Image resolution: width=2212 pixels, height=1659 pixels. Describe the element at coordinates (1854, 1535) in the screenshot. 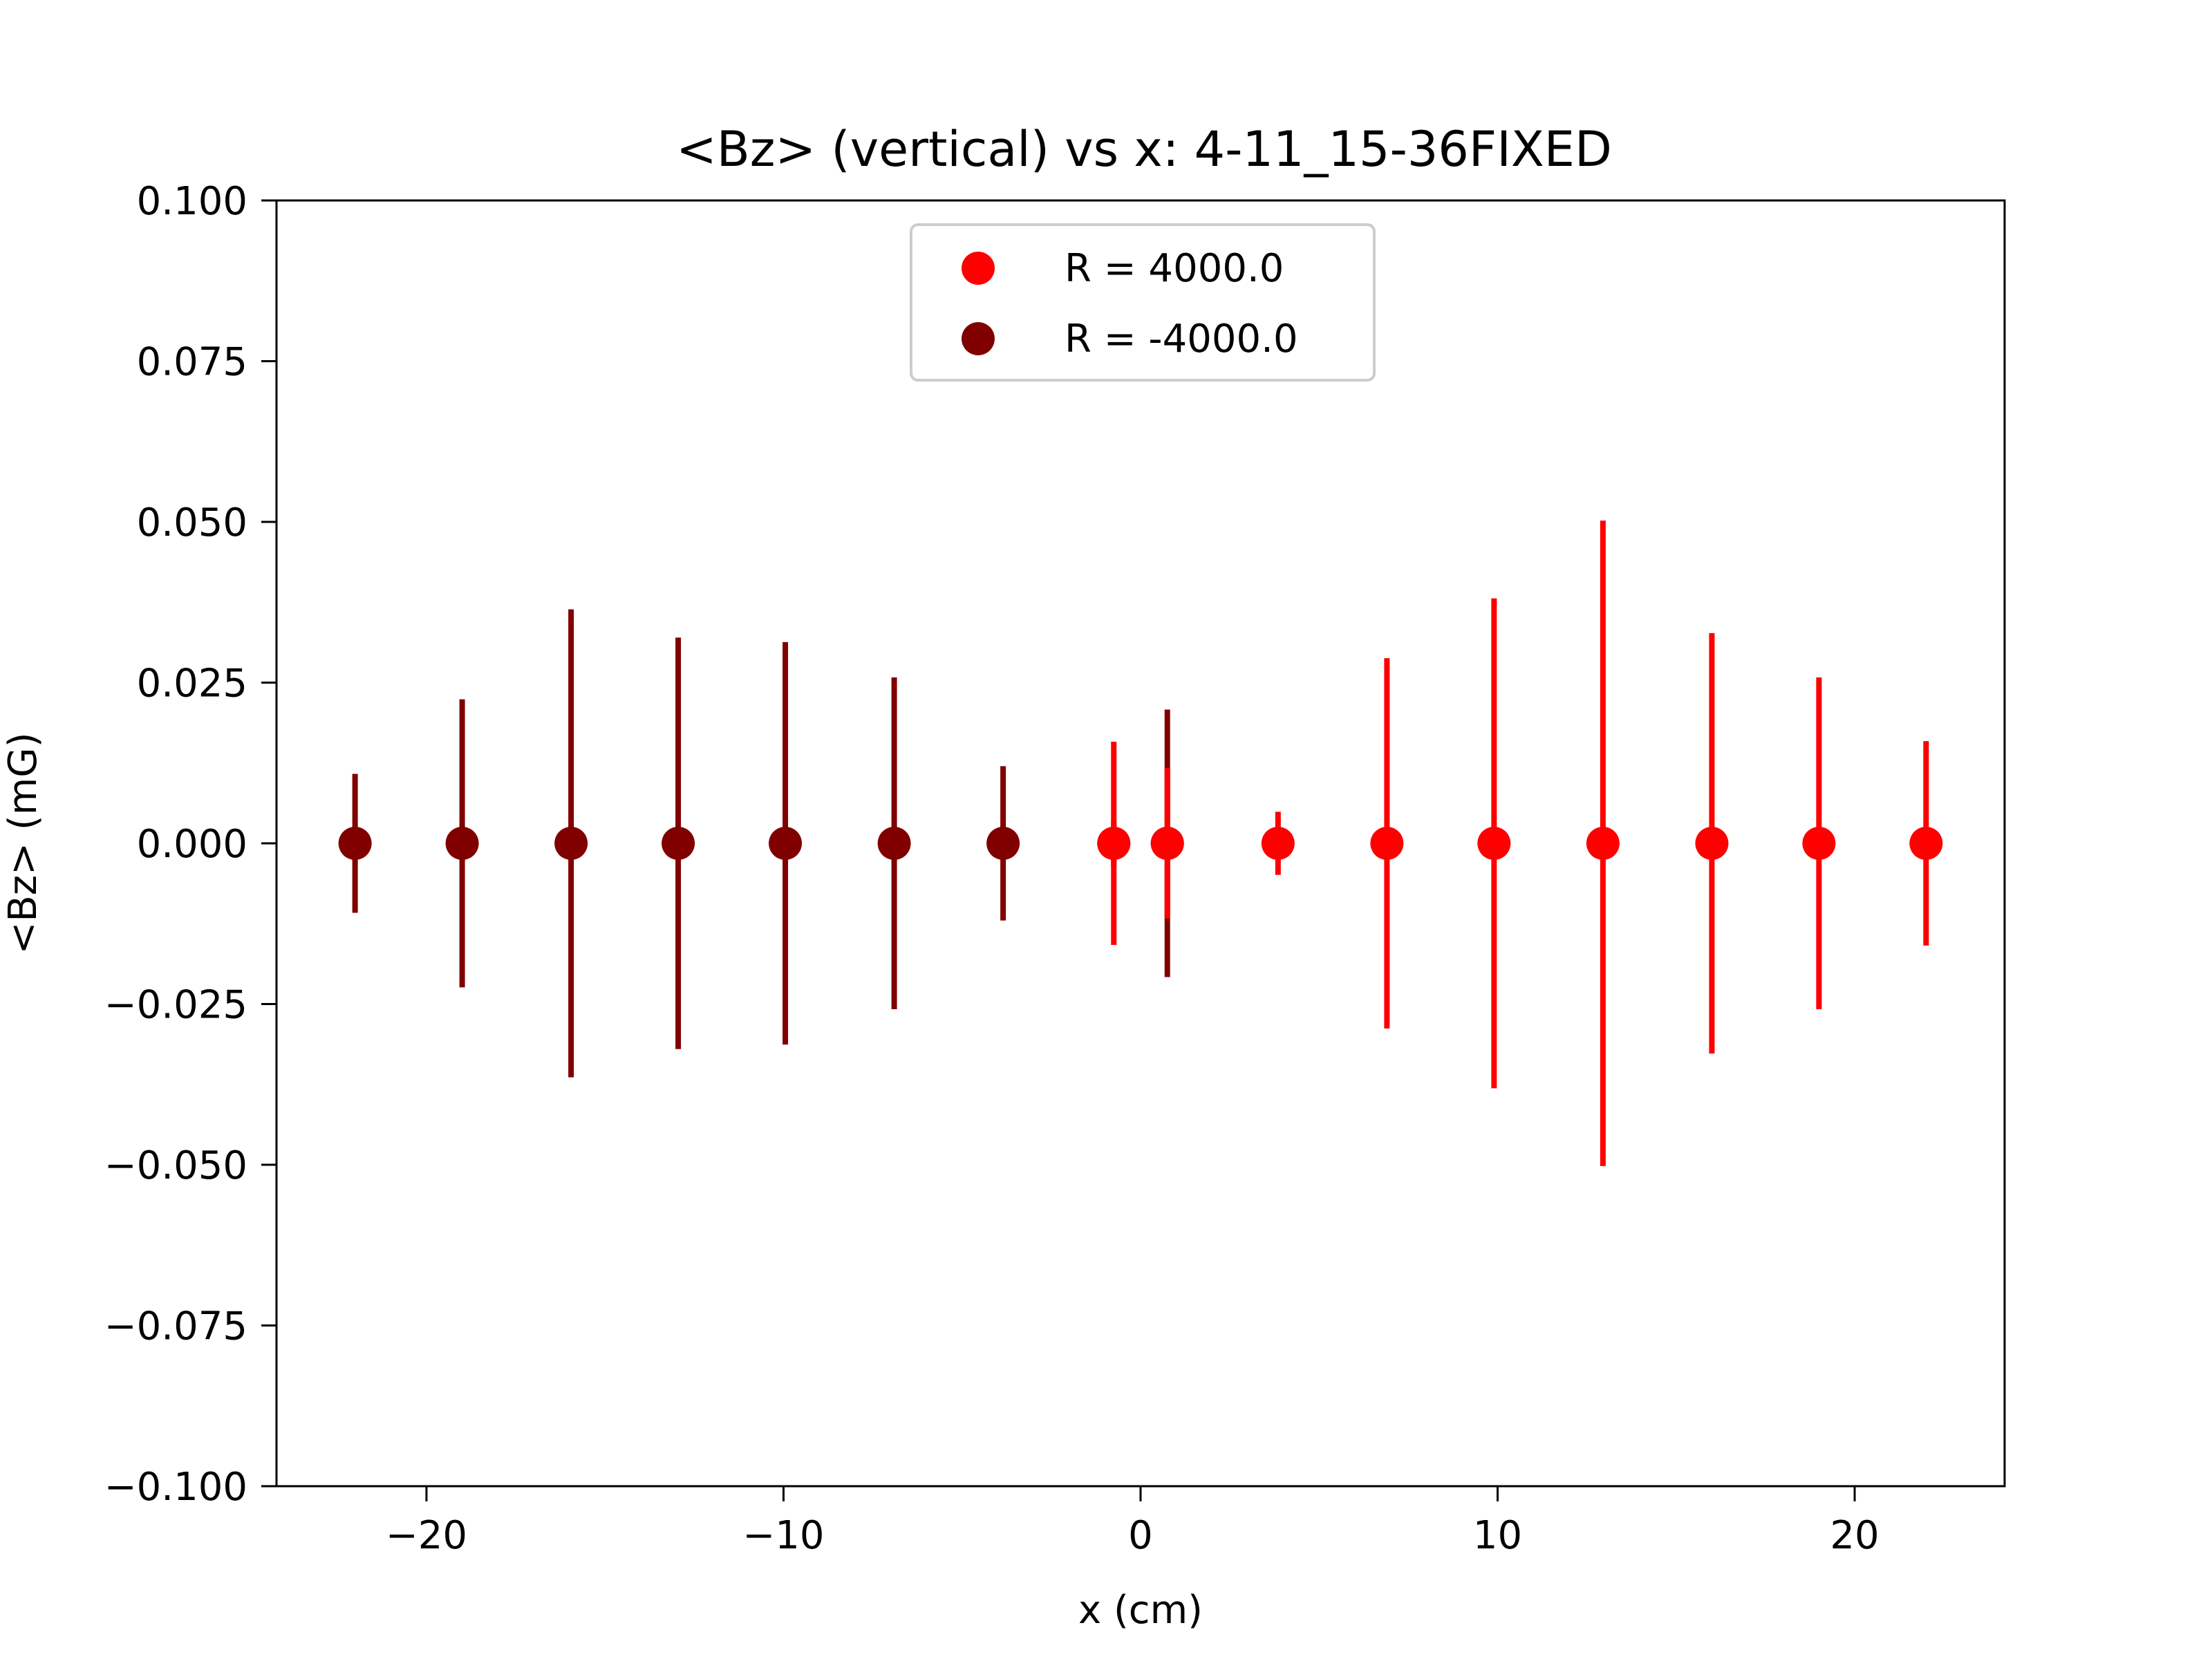

I see `x-tick-label: 20` at that location.